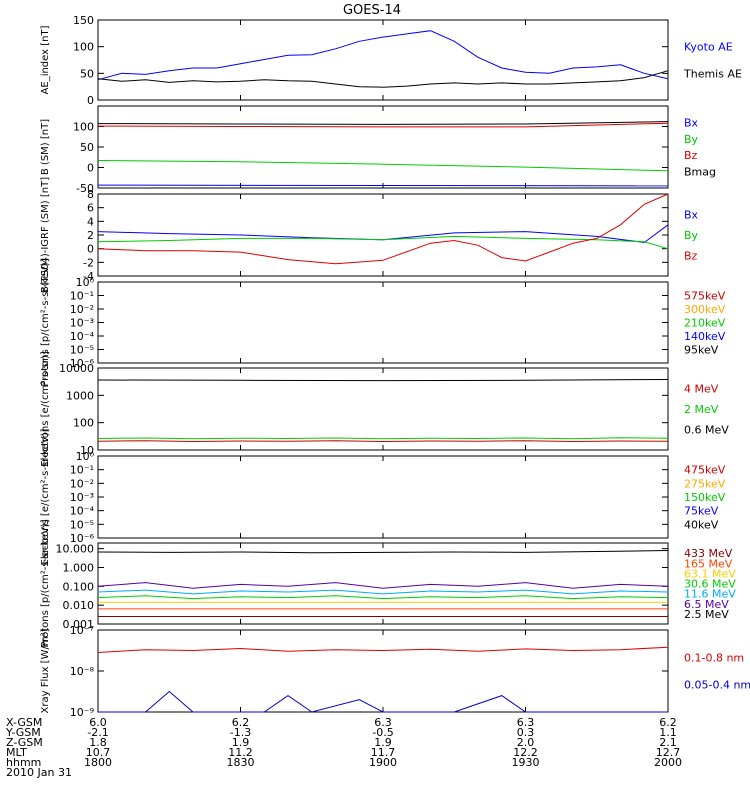 This screenshot has height=800, width=750. What do you see at coordinates (90, 168) in the screenshot?
I see `y-tick-label: 0` at bounding box center [90, 168].